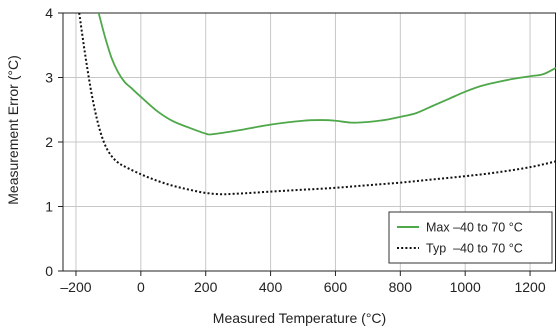 The height and width of the screenshot is (331, 556). What do you see at coordinates (206, 287) in the screenshot?
I see `x-tick-label: 200` at bounding box center [206, 287].